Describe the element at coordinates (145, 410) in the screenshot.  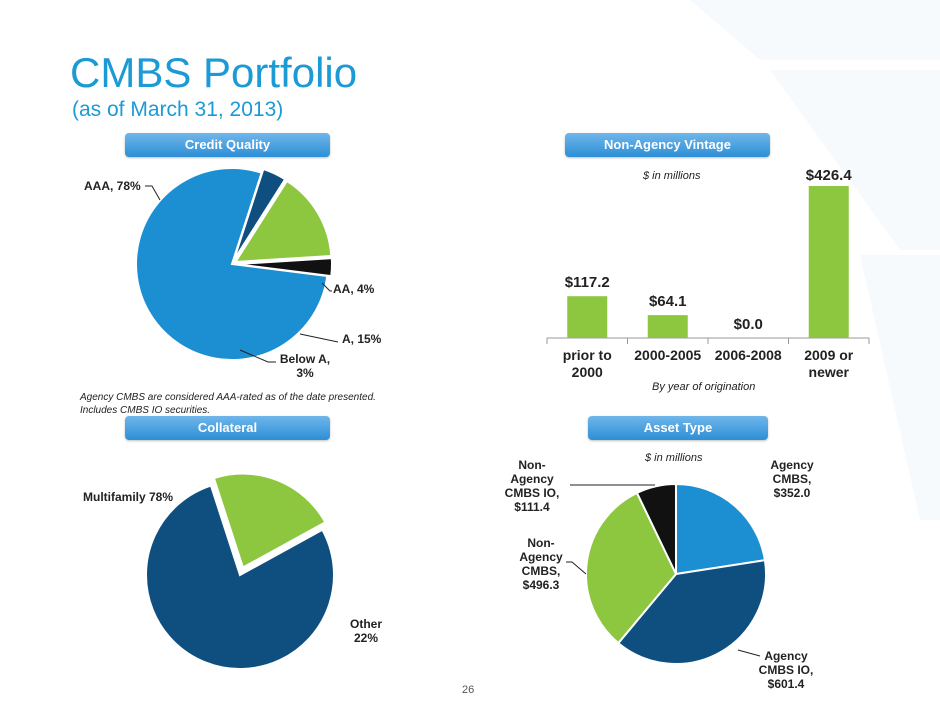
I see `credit-note-line-2: Includes CMBS IO securities.` at that location.